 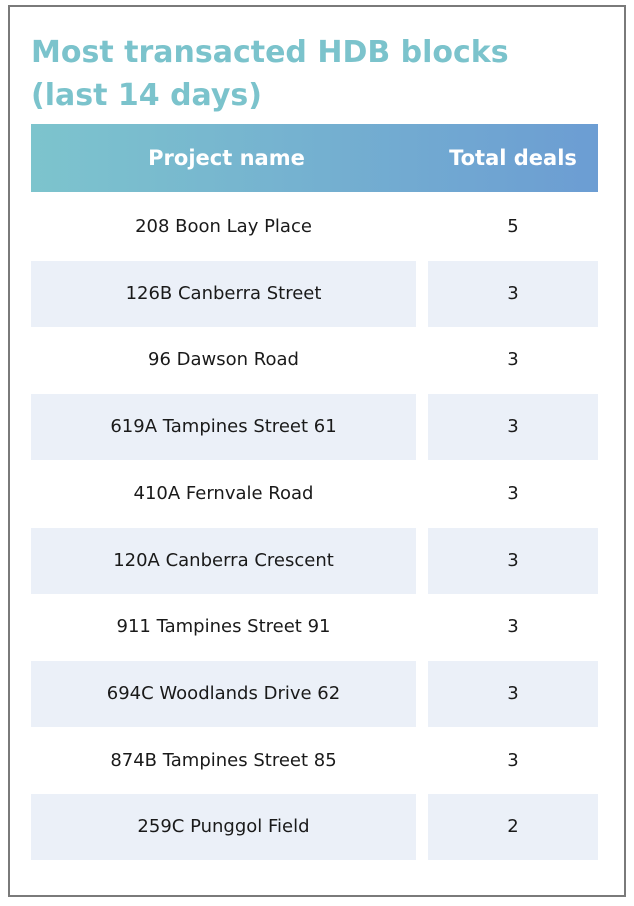 What do you see at coordinates (223, 693) in the screenshot?
I see `project-name: 694C Woodlands Drive 62` at bounding box center [223, 693].